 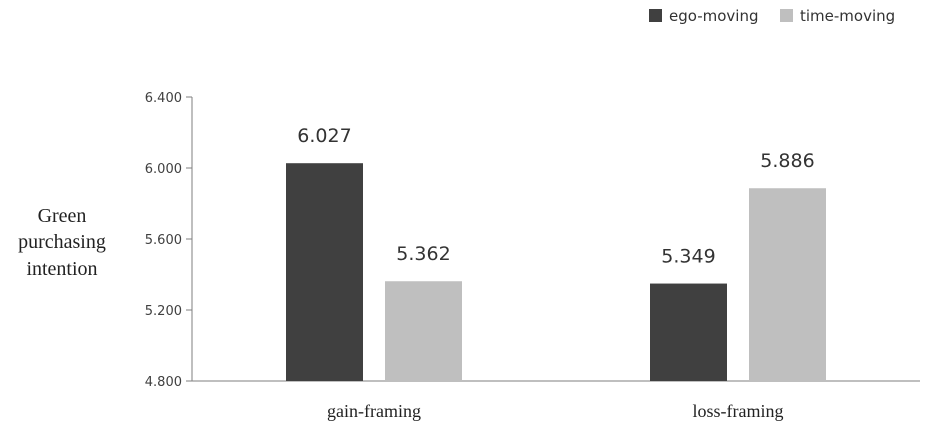 What do you see at coordinates (772, 16) in the screenshot?
I see `legend: ego-moving time-moving` at bounding box center [772, 16].